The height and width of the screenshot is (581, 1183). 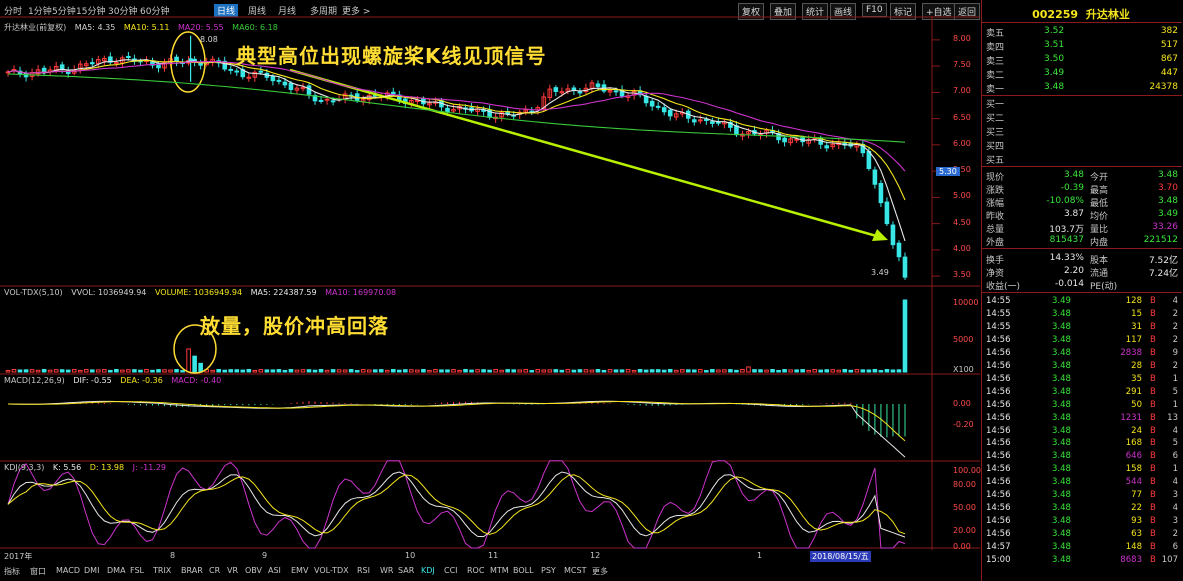 What do you see at coordinates (1069, 284) in the screenshot?
I see `stat2-value-2-a: -0.014` at bounding box center [1069, 284].